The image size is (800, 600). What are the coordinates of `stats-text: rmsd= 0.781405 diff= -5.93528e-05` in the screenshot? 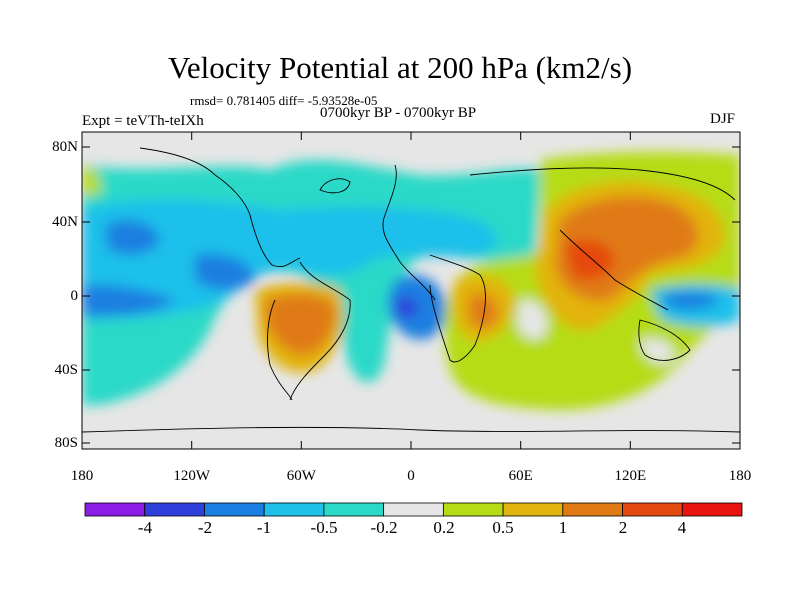 It's located at (284, 100).